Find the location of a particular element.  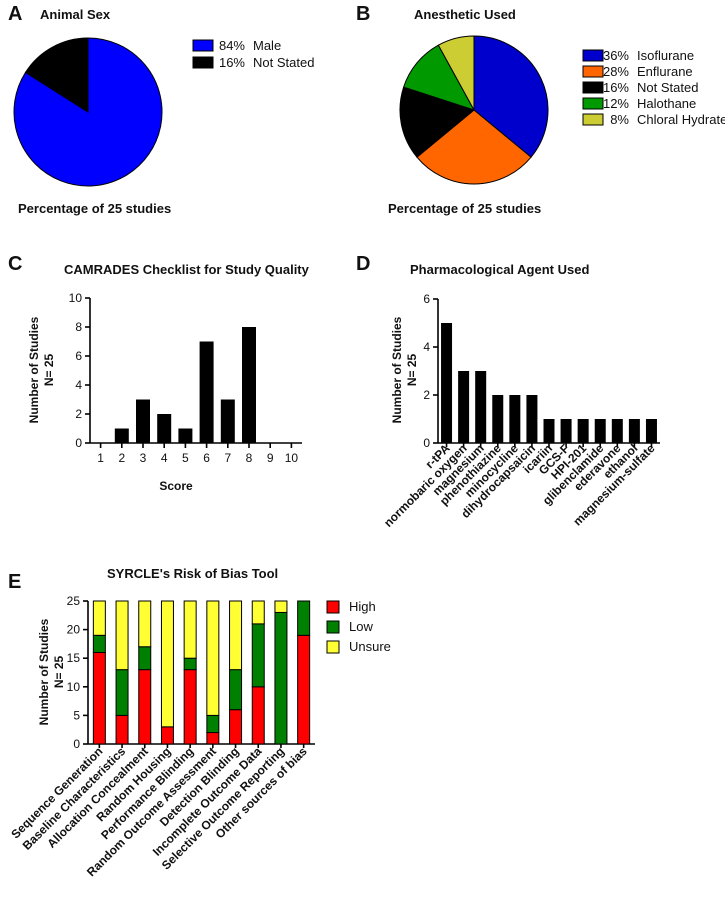

panel-label-b: B is located at coordinates (363, 14).